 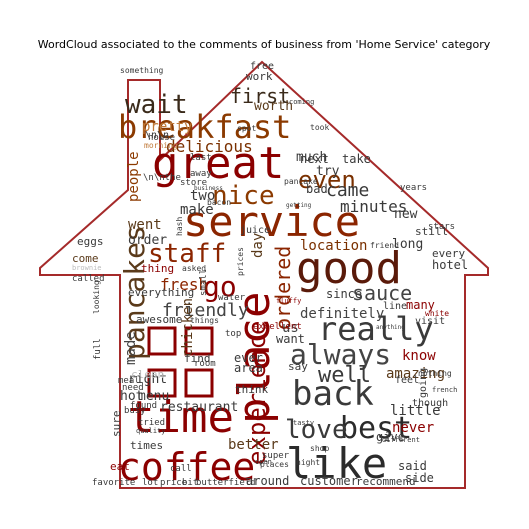 What do you see at coordinates (413, 188) in the screenshot?
I see `word-133: years` at bounding box center [413, 188].